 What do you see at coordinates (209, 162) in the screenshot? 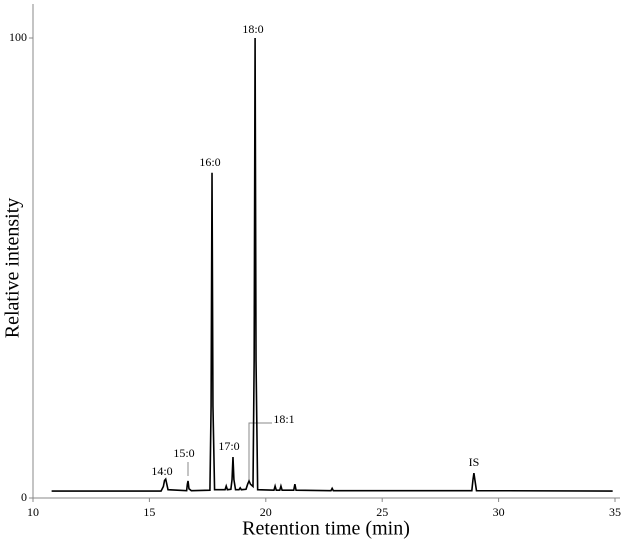
I see `peak-label: 16:0` at bounding box center [209, 162].